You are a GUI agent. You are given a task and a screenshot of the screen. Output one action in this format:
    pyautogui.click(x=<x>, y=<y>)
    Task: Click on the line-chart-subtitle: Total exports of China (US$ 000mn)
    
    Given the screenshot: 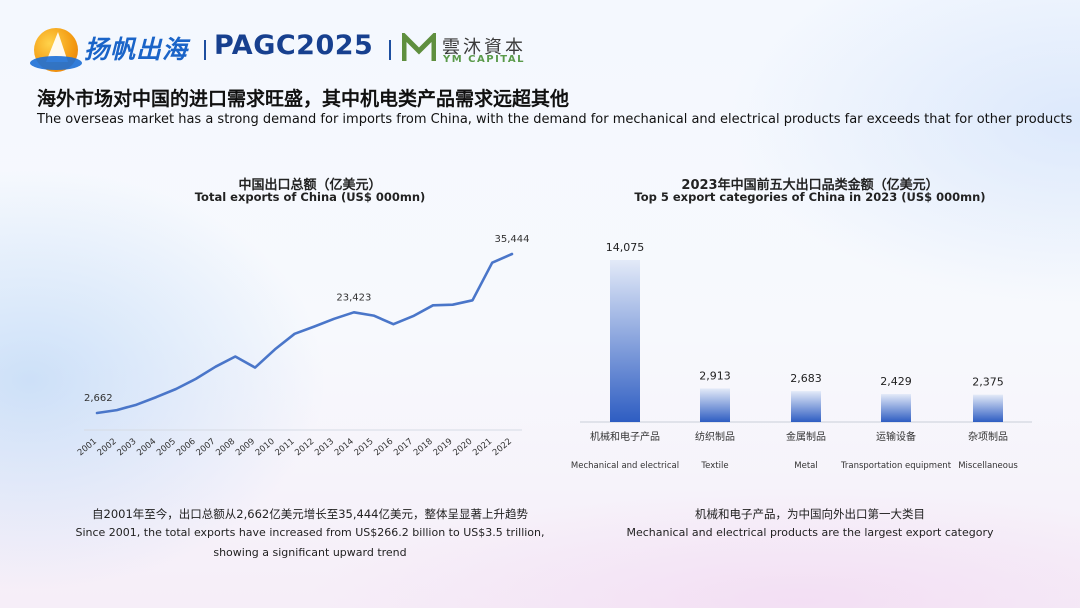 What is the action you would take?
    pyautogui.click(x=310, y=197)
    